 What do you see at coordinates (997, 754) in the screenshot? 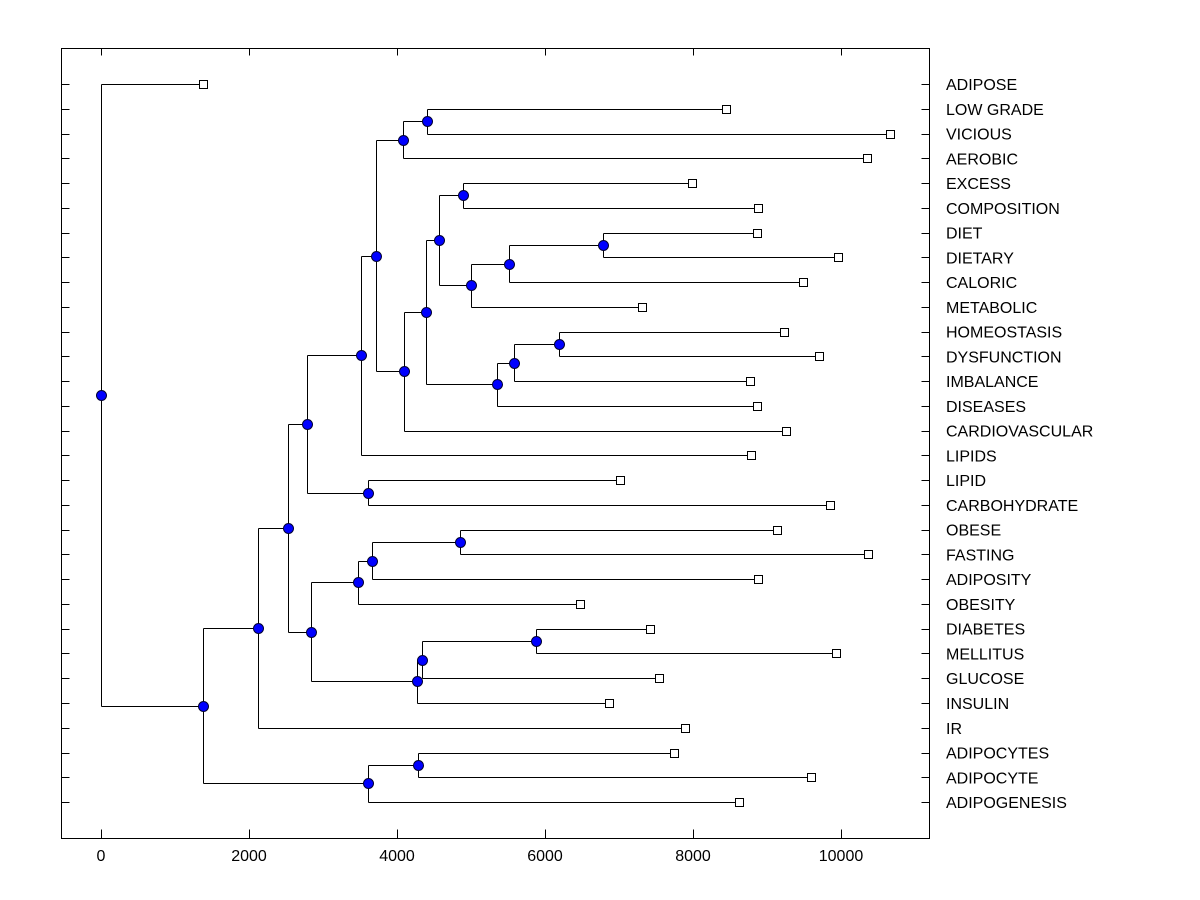
I see `leaf-label: ADIPOCYTES` at bounding box center [997, 754].